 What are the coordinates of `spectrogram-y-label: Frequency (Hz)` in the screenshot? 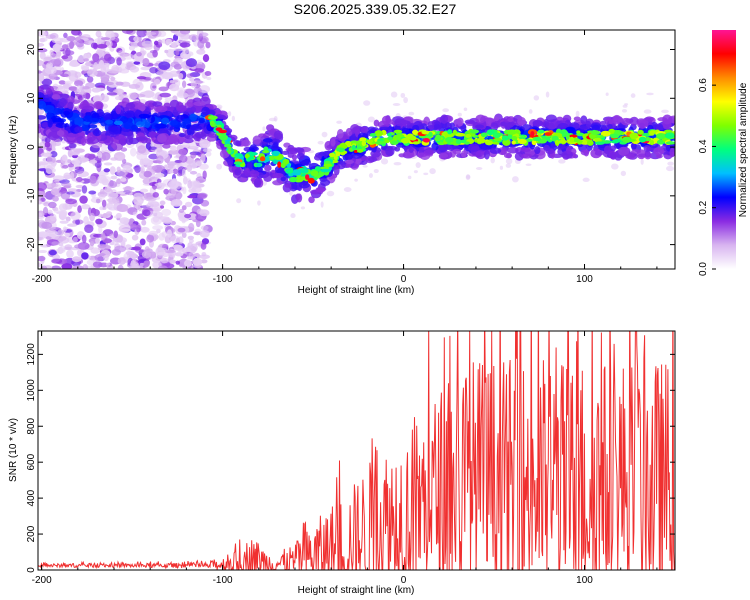 It's located at (13, 150).